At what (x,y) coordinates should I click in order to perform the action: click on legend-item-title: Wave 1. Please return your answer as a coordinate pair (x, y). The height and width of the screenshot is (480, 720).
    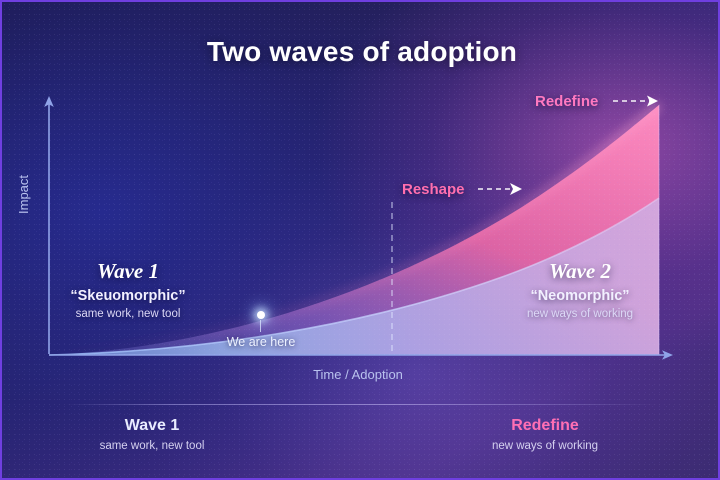
    Looking at the image, I should click on (152, 425).